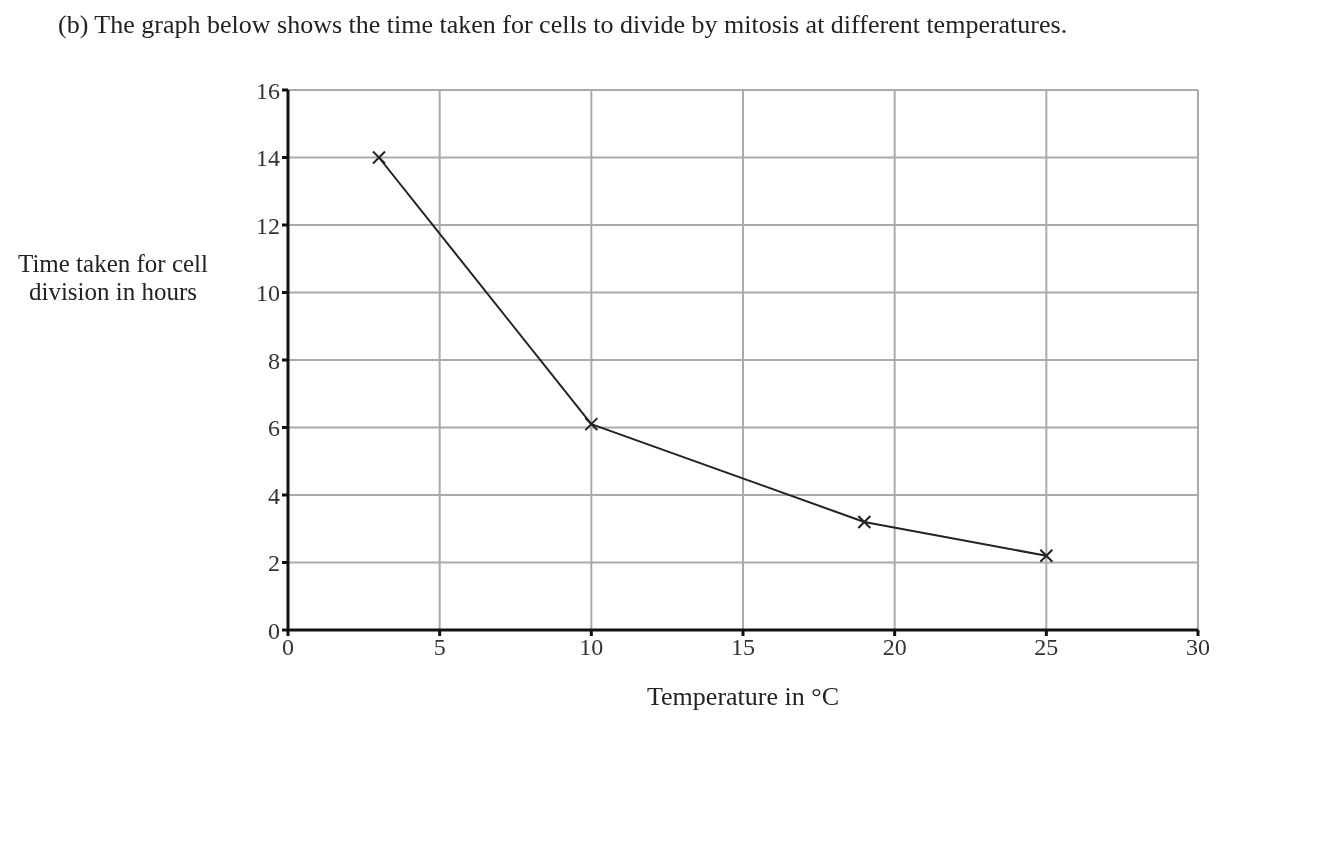  I want to click on chart-title: (b) The graph below shows the time taken for cells to divide by mitosis at different temperatures., so click(563, 25).